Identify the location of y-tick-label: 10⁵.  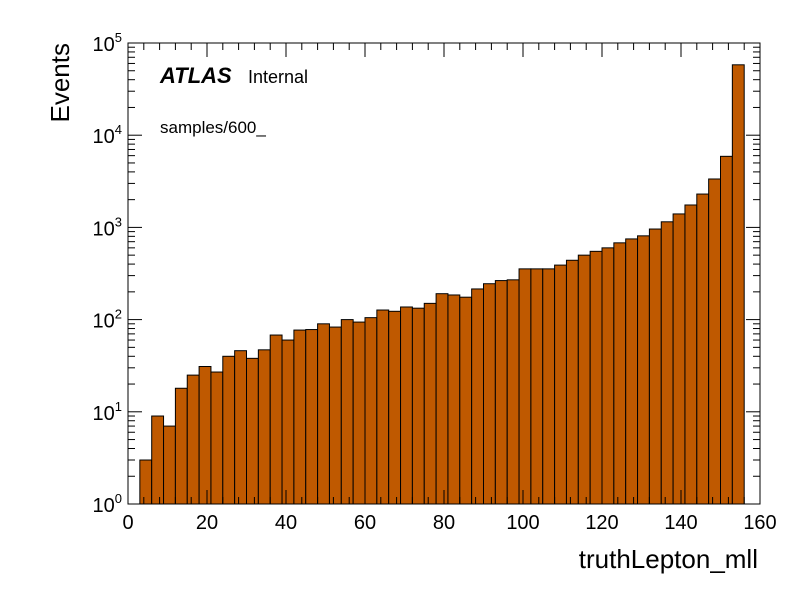
(107, 43).